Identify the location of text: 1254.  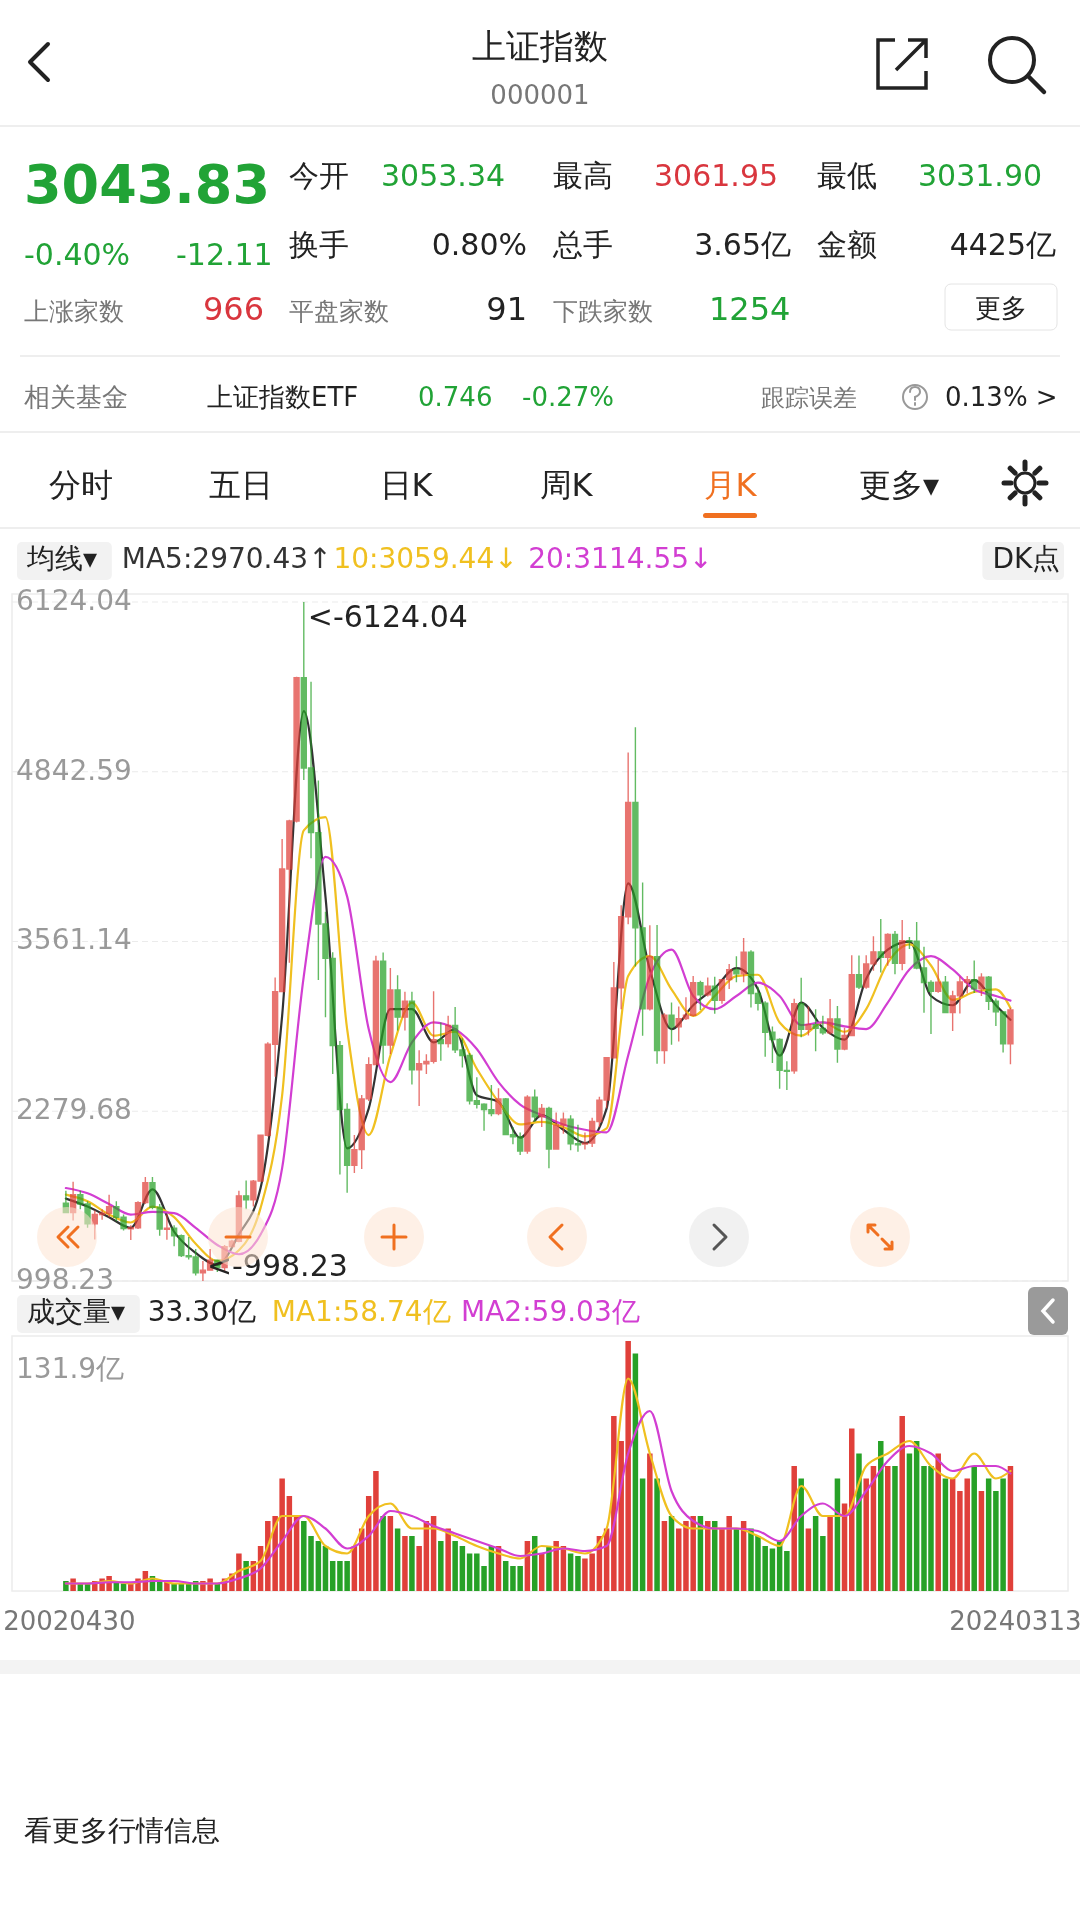
(750, 309).